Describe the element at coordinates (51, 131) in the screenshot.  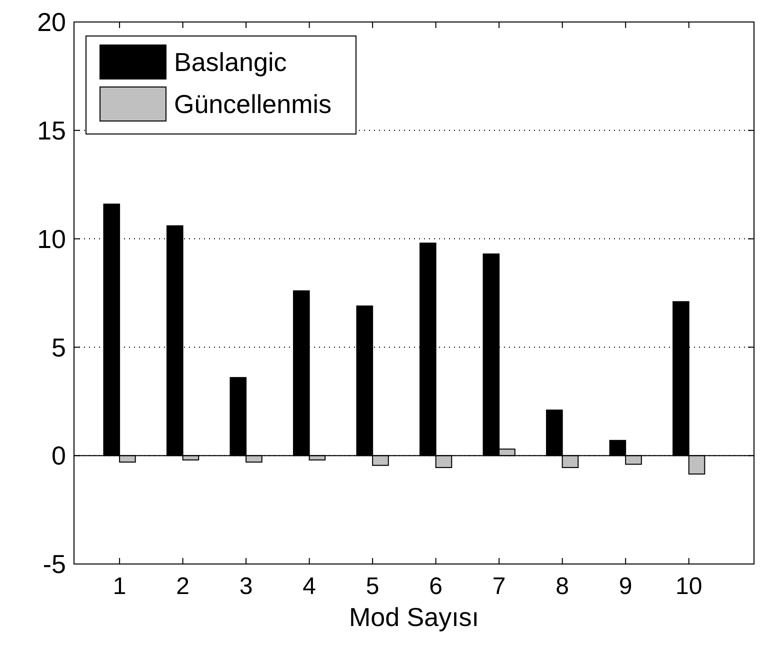
I see `y-tick-label: 15` at that location.